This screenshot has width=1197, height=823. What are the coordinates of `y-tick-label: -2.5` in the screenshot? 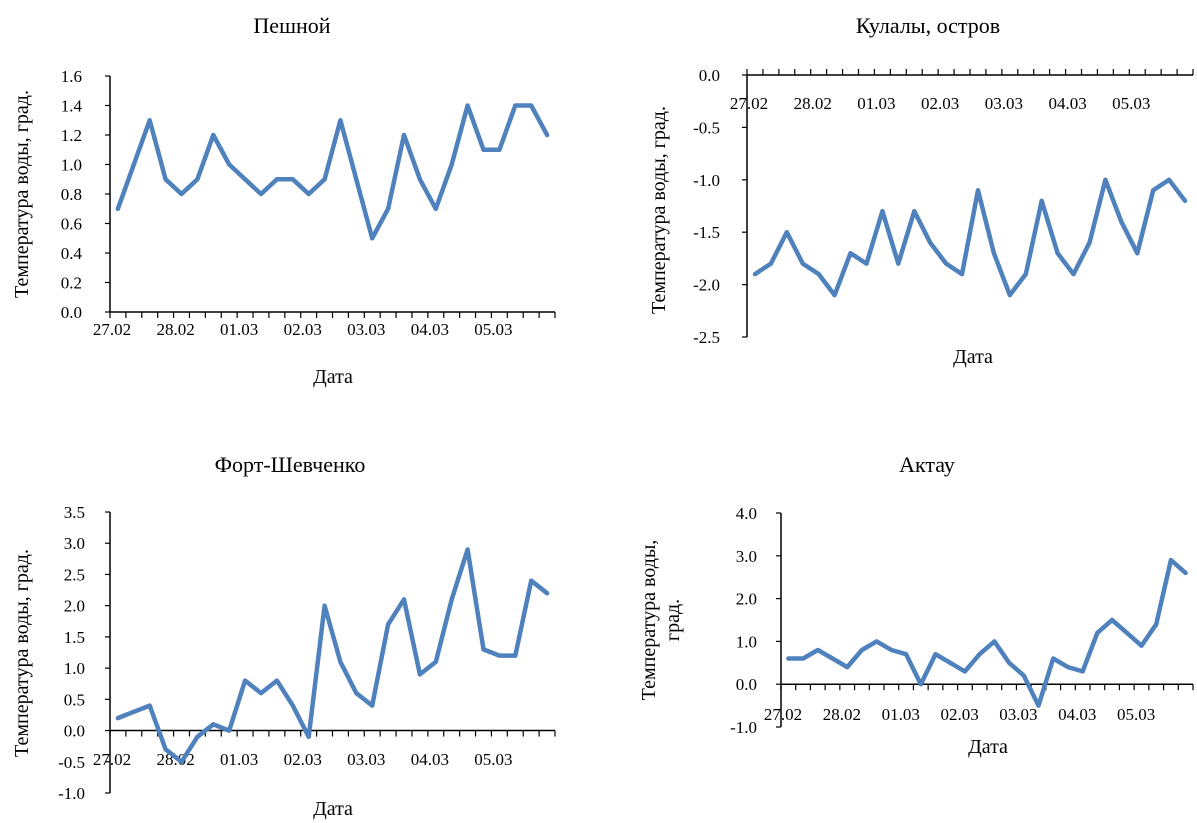 It's located at (706, 337).